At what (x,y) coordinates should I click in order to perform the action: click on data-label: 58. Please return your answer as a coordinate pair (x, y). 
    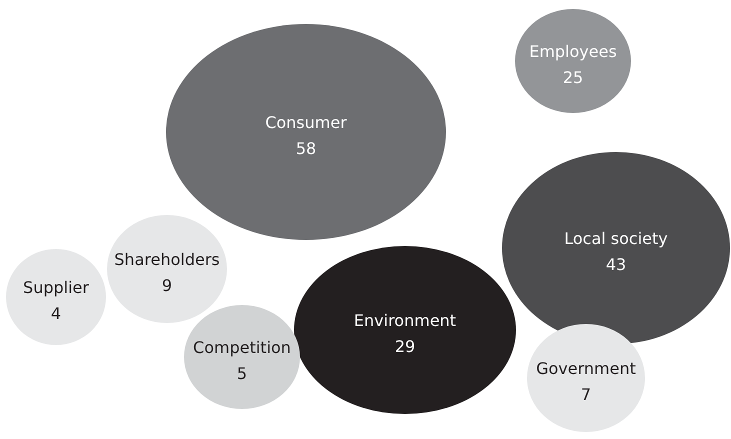
    Looking at the image, I should click on (306, 148).